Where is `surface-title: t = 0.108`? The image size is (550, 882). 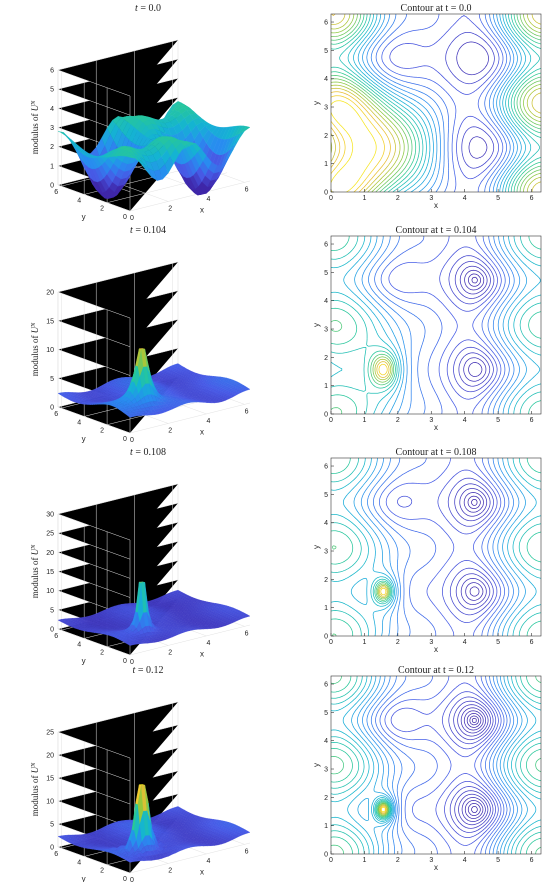
surface-title: t = 0.108 is located at coordinates (148, 452).